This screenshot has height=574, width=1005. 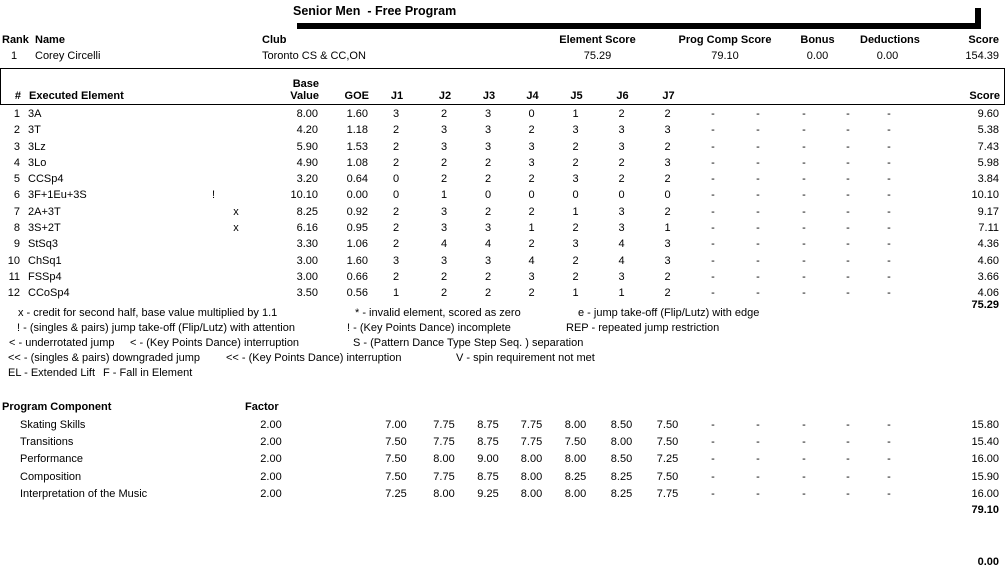 I want to click on base-value: 8.25, so click(x=307, y=211).